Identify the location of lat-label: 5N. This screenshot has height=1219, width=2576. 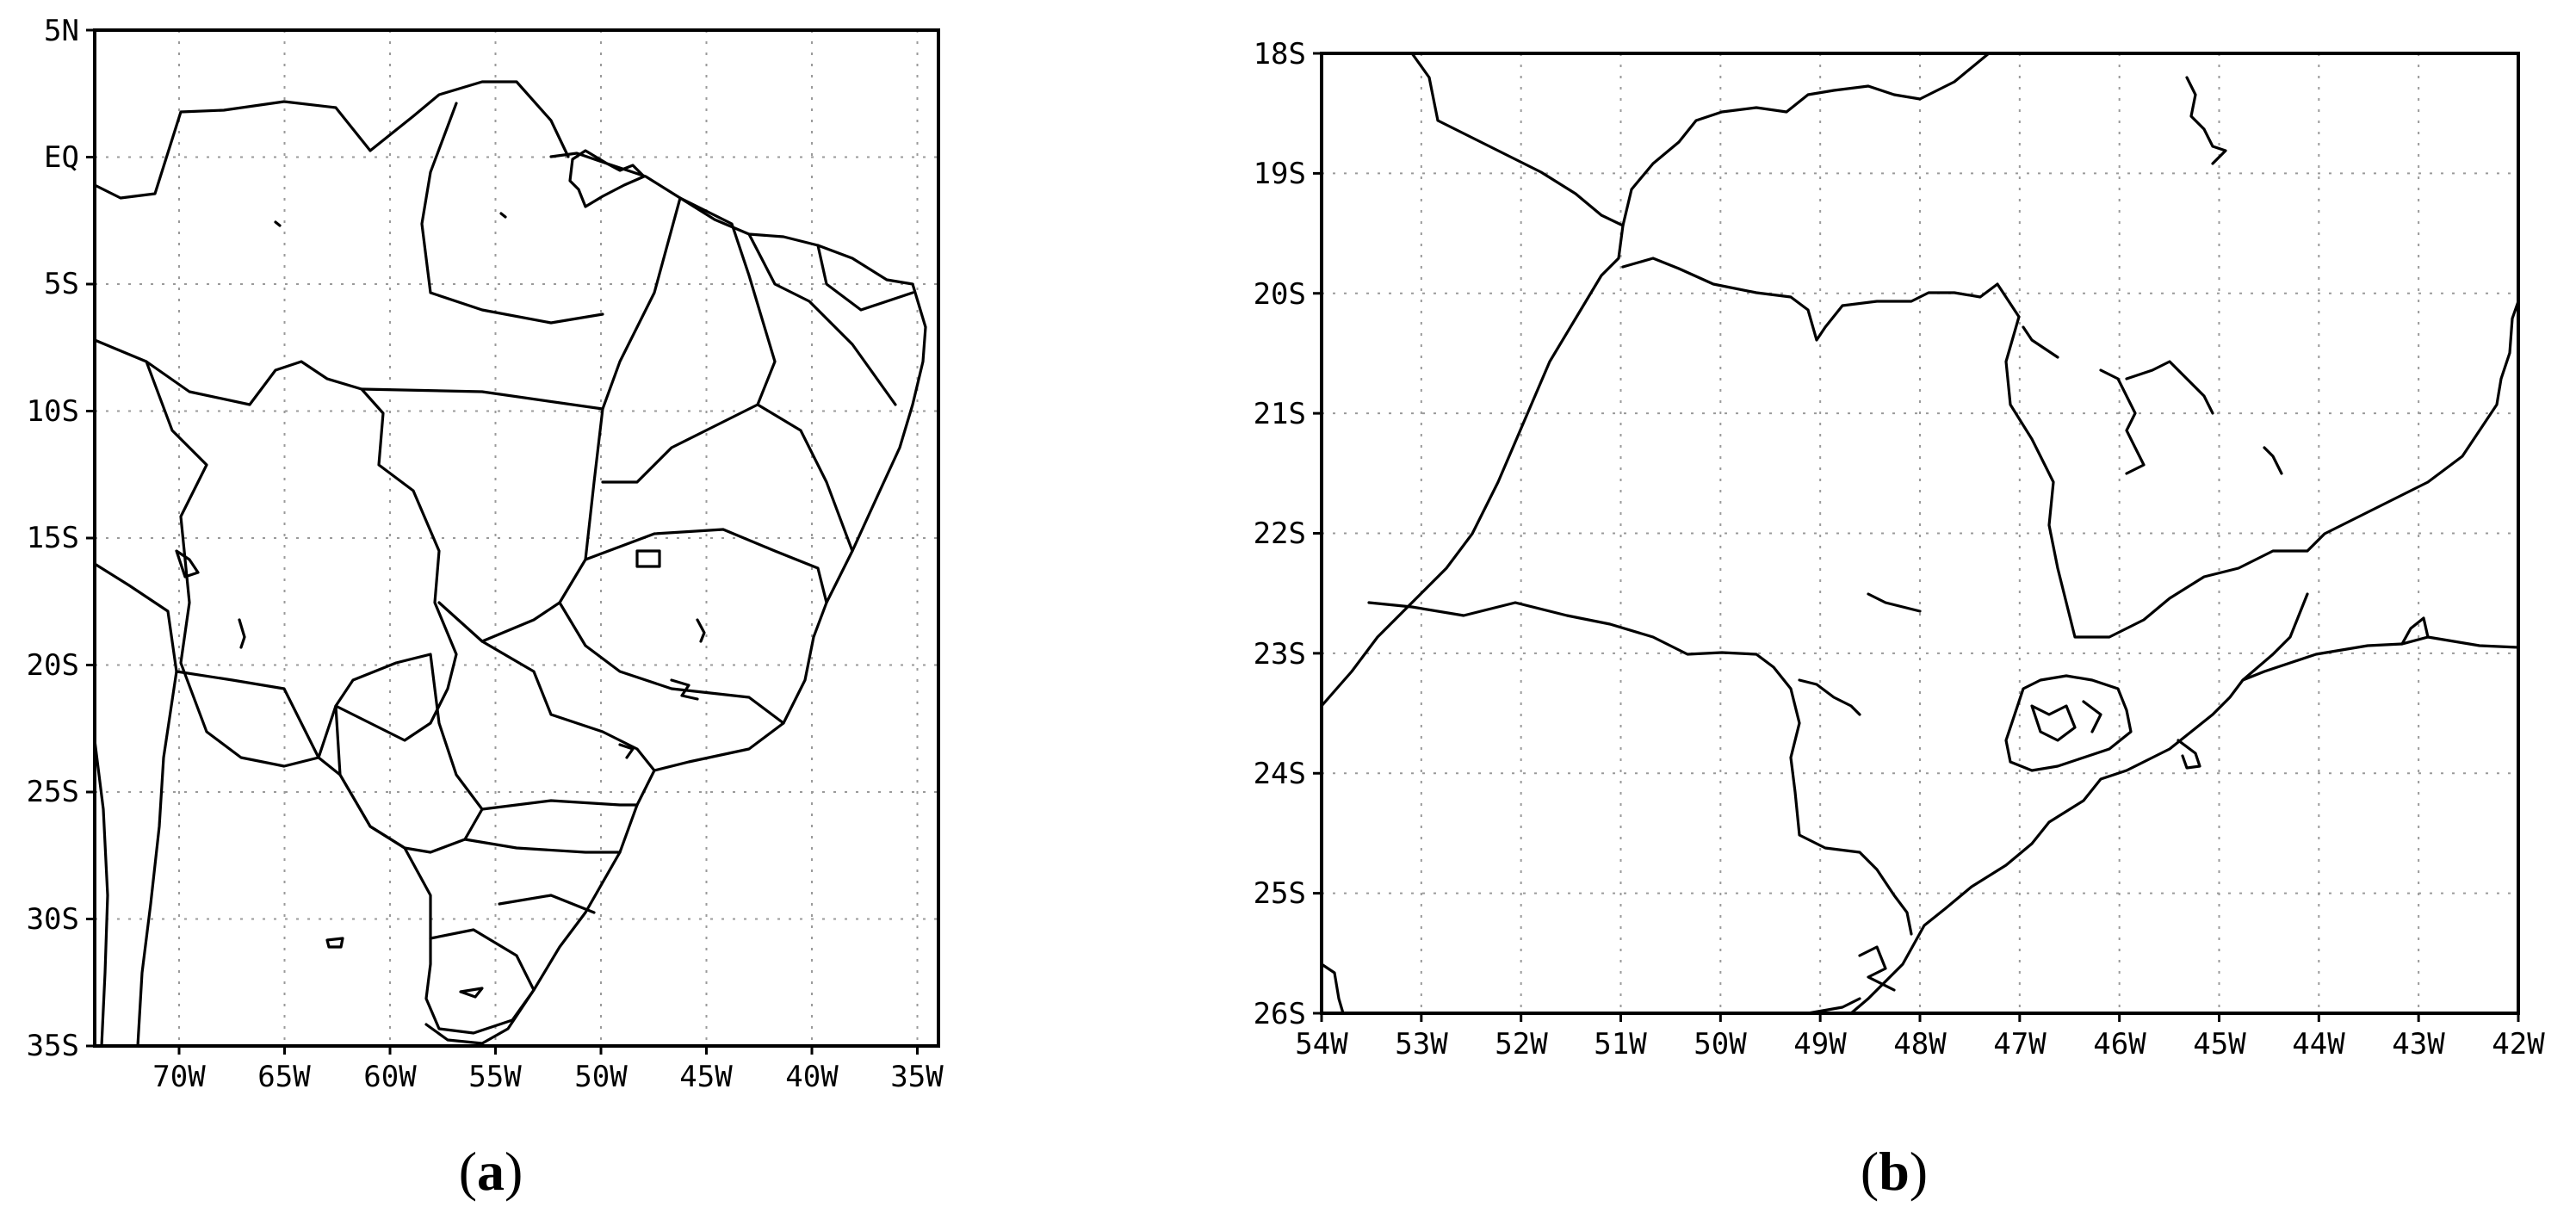
(62, 31).